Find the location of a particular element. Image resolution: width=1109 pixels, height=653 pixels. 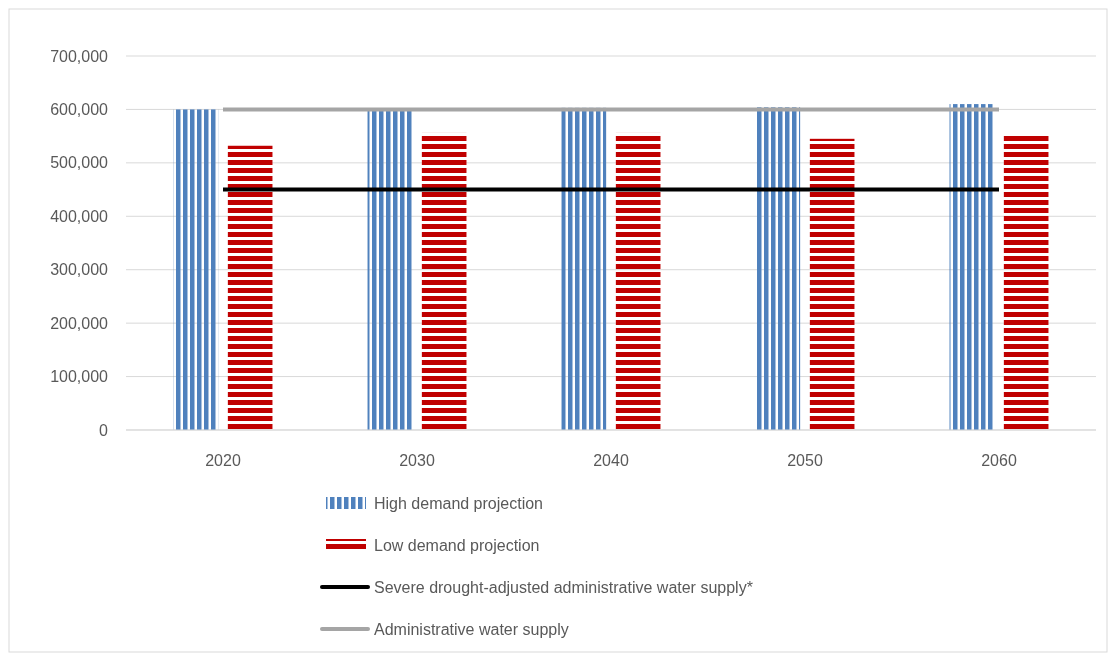

legend-label: Severe drought-adjusted administrative water supply* is located at coordinates (563, 587).